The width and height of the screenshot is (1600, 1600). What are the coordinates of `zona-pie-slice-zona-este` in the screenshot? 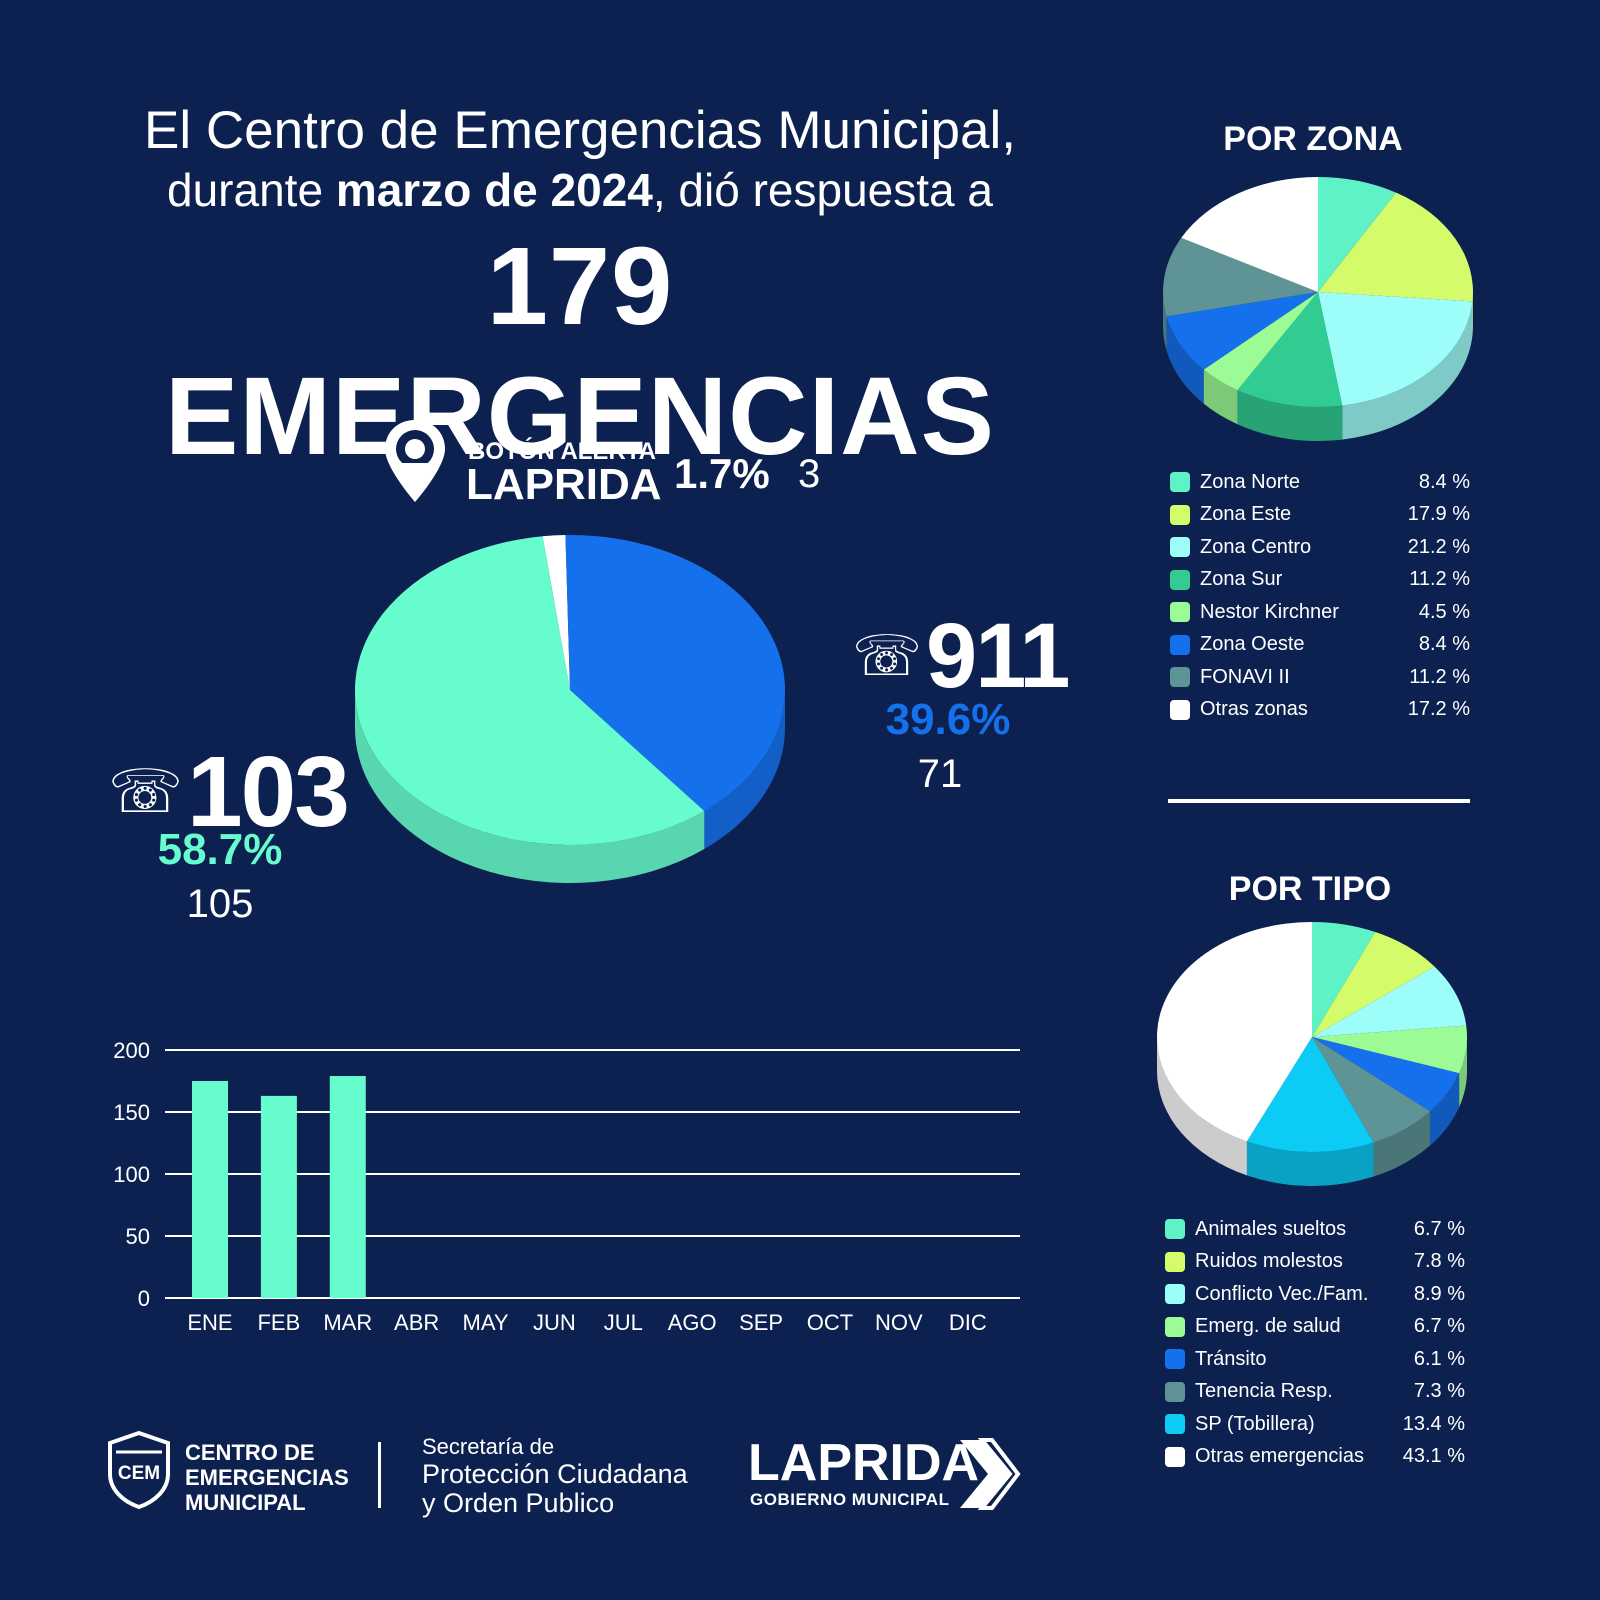 It's located at (1395, 247).